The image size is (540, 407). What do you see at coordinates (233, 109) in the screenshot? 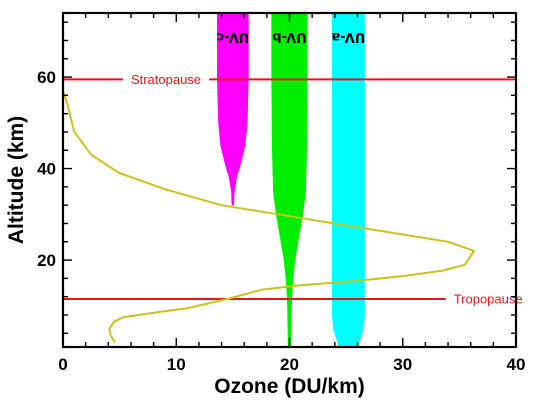
I see `uv-band-uv-c` at bounding box center [233, 109].